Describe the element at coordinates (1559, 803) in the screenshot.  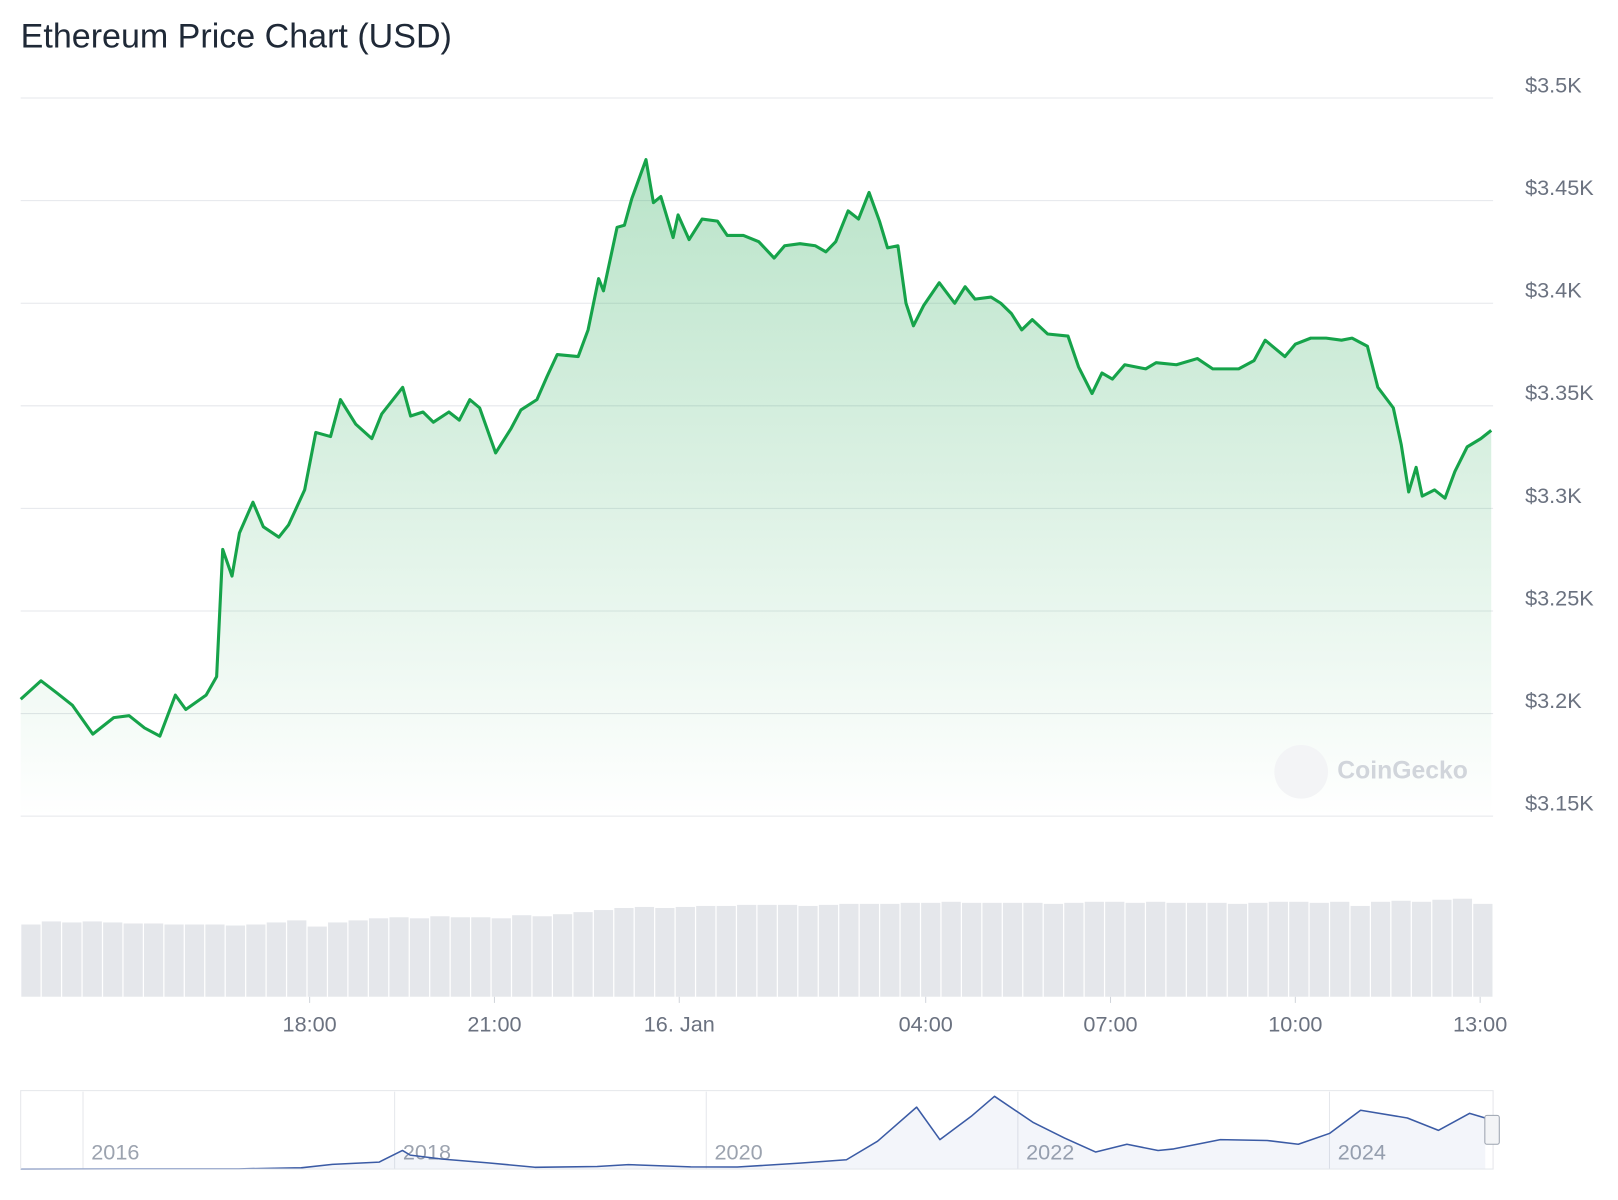
I see `y-tick-label: $3.15K` at that location.